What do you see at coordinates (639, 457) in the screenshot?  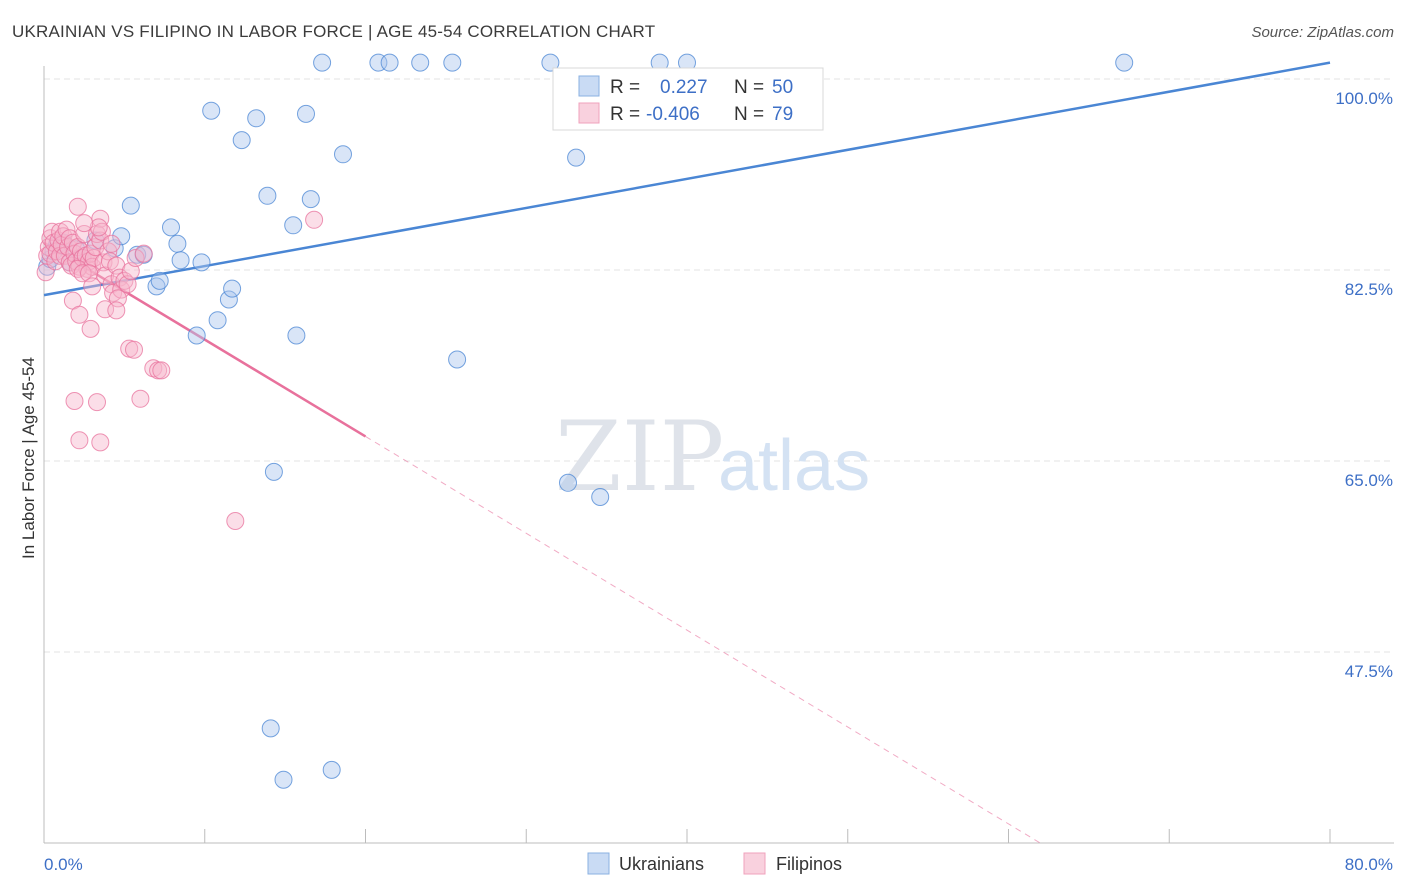 I see `watermark-zip: ZIP` at bounding box center [639, 457].